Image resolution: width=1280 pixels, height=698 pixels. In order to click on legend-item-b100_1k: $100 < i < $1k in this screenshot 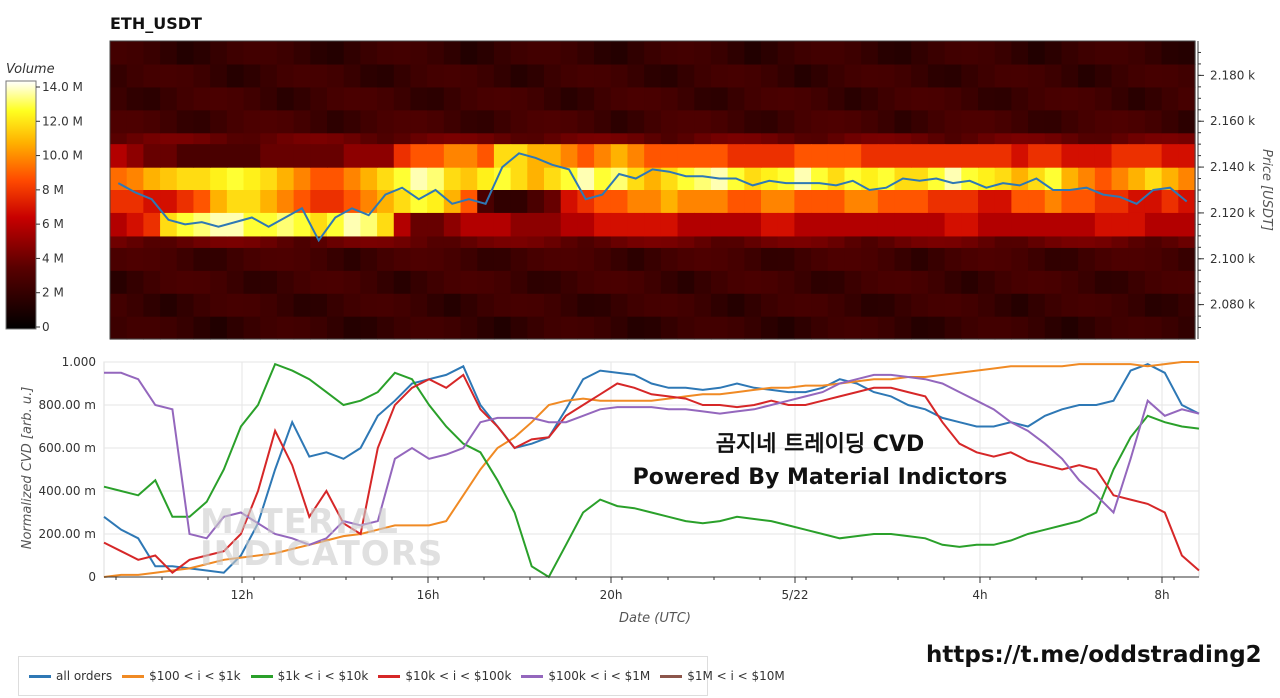, I will do `click(181, 676)`.